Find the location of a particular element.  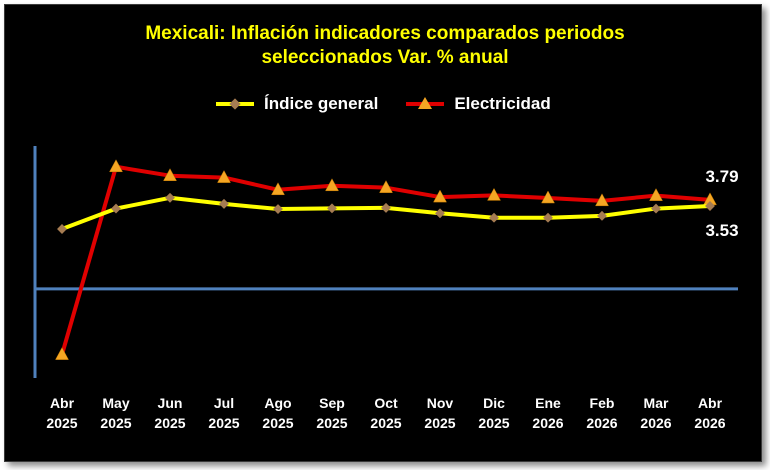

x-tick-label: Abr 2025 is located at coordinates (61, 413).